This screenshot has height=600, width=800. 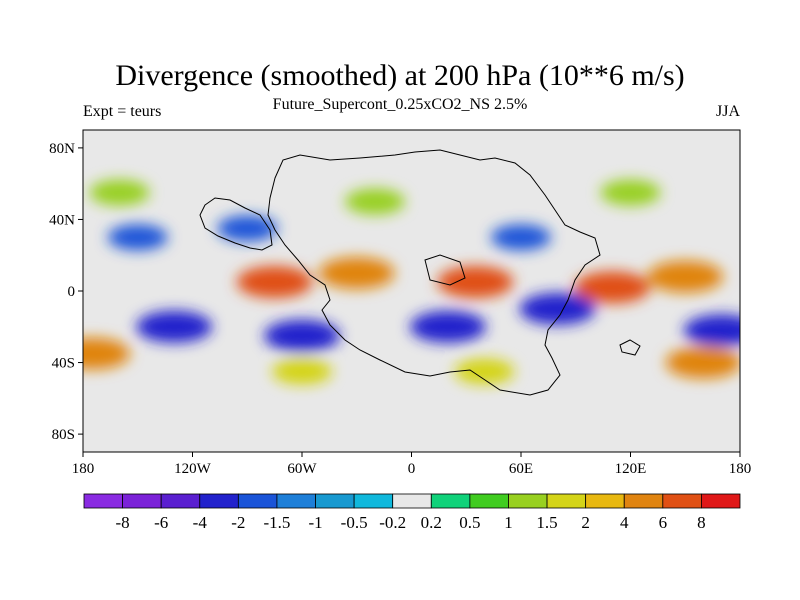 What do you see at coordinates (469, 522) in the screenshot?
I see `colorbar-label: 0.5` at bounding box center [469, 522].